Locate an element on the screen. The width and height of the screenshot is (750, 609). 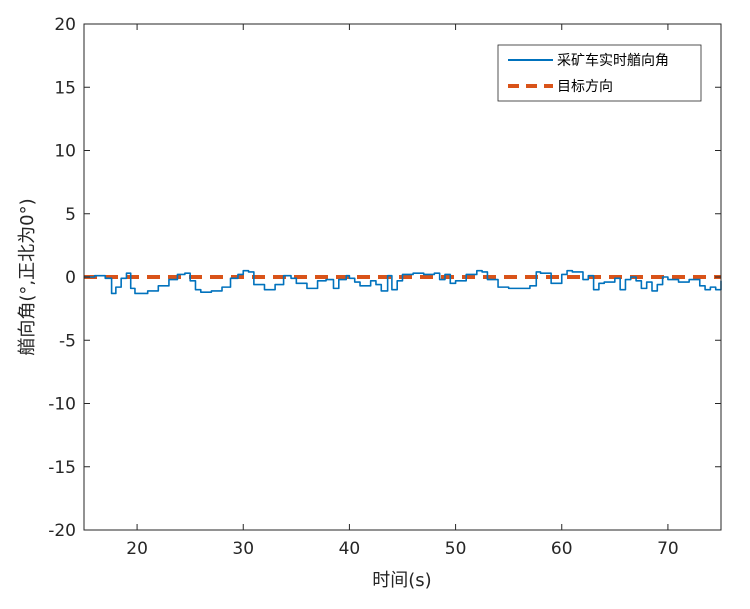
legend-label-actual: 采矿车实时艏向角 is located at coordinates (613, 60).